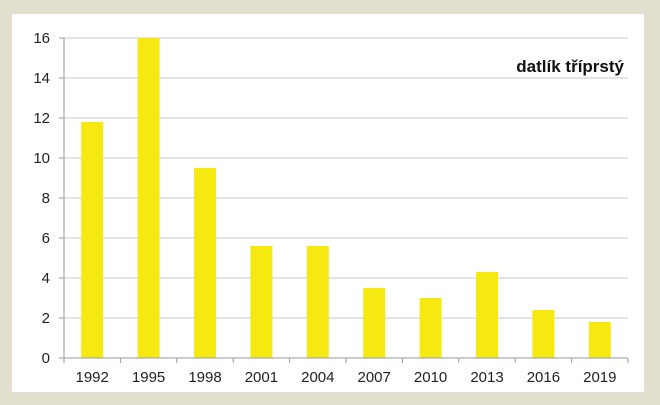 The width and height of the screenshot is (660, 405). What do you see at coordinates (430, 377) in the screenshot?
I see `x-tick-label: 2010` at bounding box center [430, 377].